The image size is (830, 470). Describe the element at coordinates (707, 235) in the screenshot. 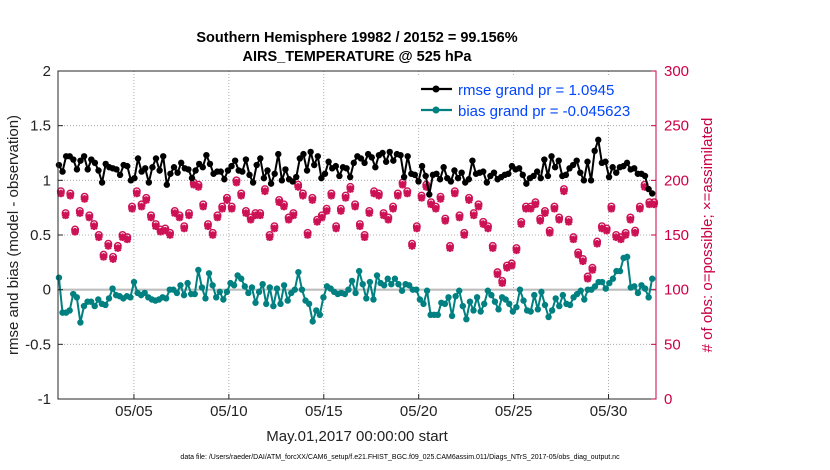

I see `y-axis-right-label: # of obs: o=possible; ×=assimilated` at that location.